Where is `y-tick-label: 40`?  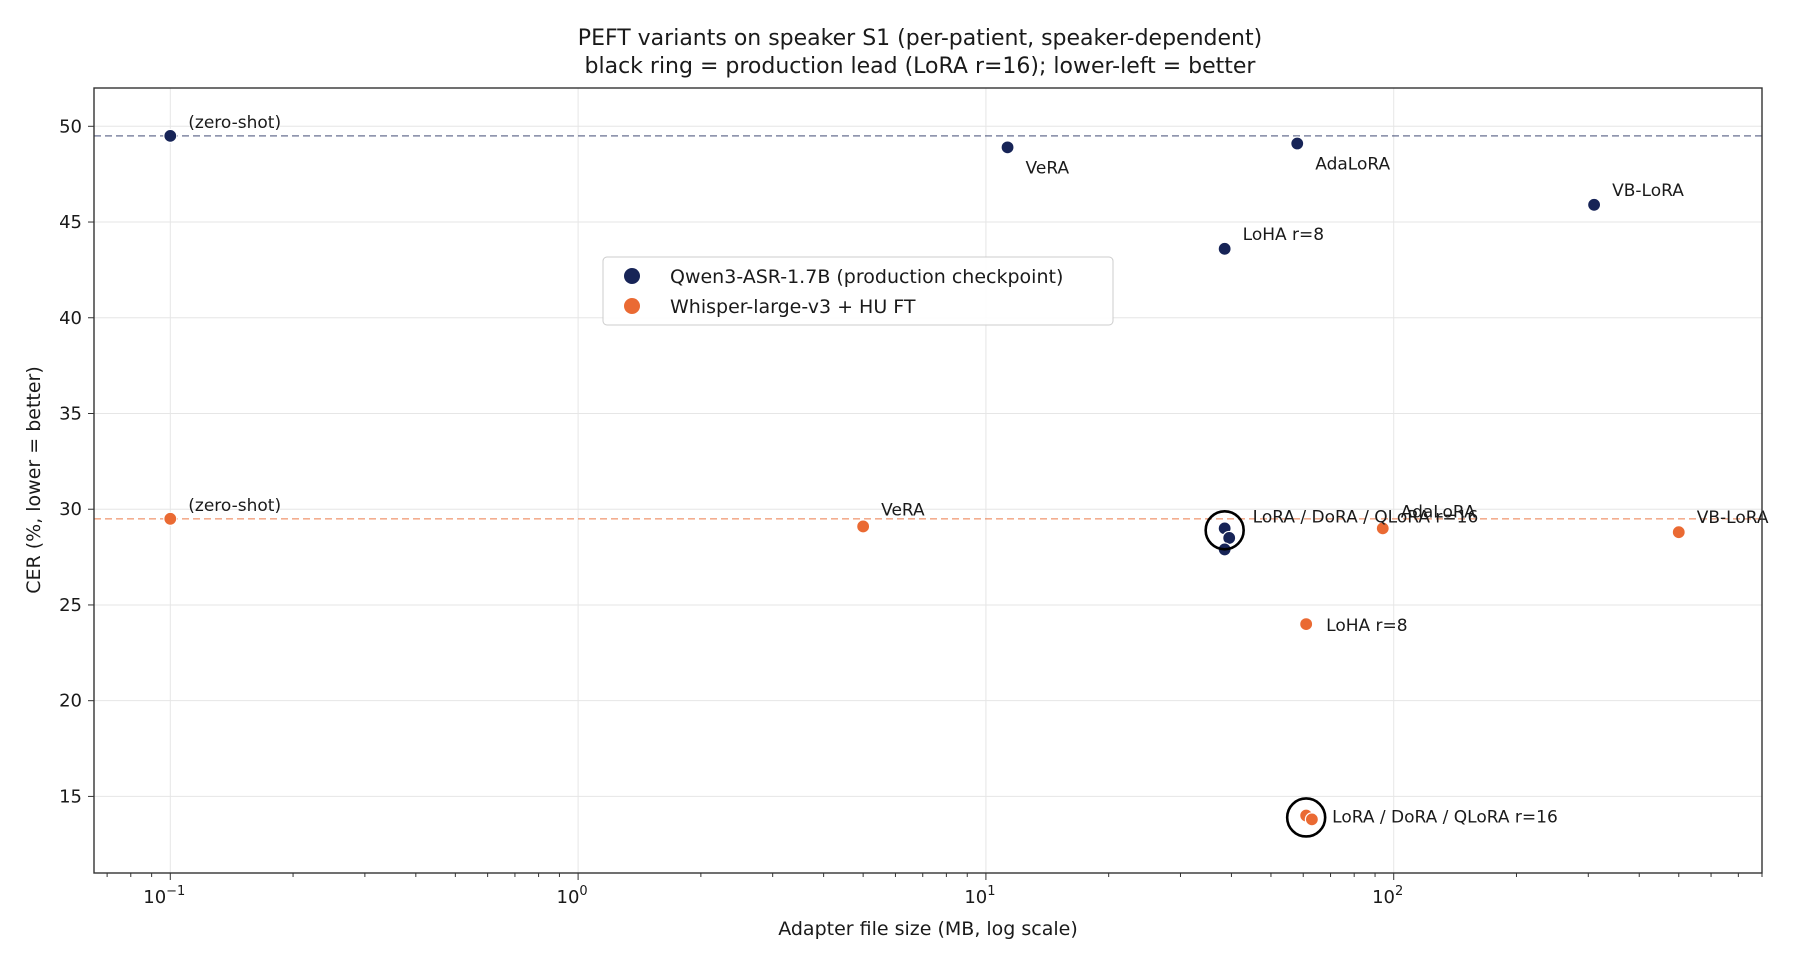
y-tick-label: 40 is located at coordinates (70, 318).